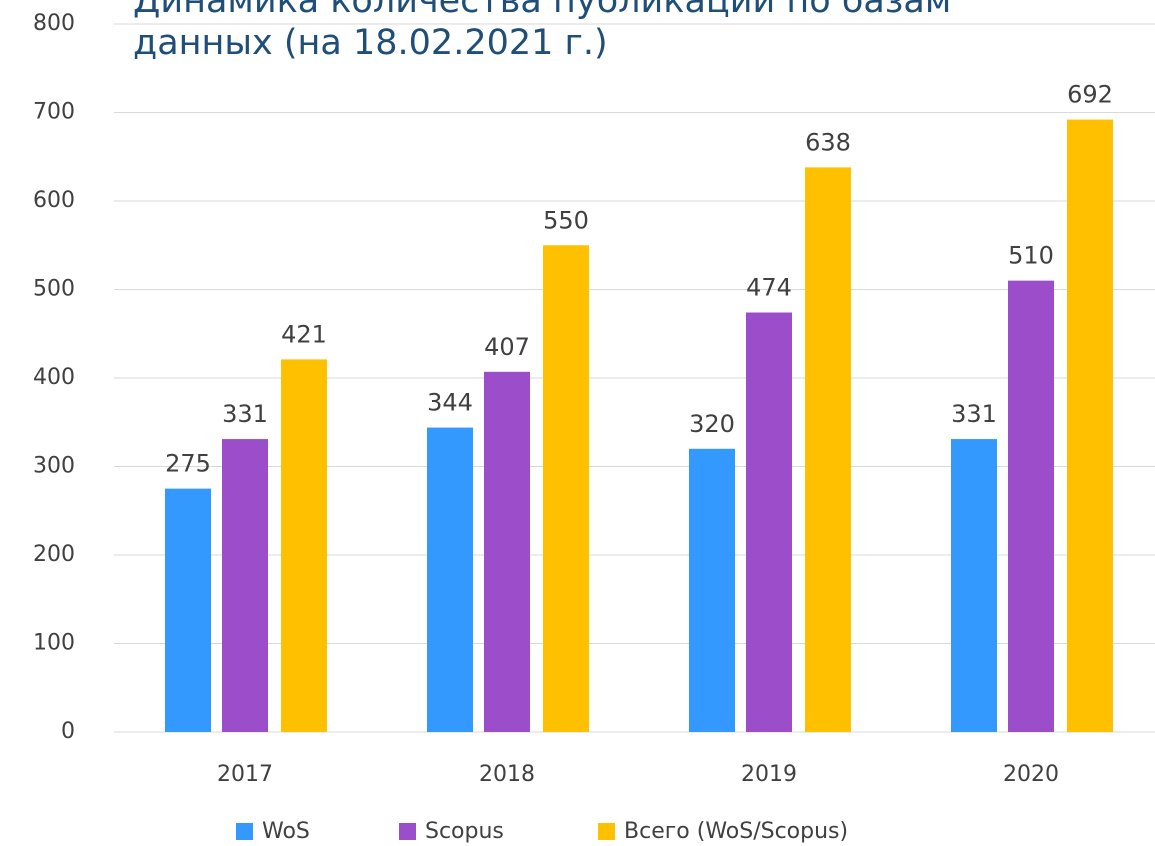 Image resolution: width=1155 pixels, height=846 pixels. Describe the element at coordinates (54, 643) in the screenshot. I see `y-tick-label: 100` at that location.